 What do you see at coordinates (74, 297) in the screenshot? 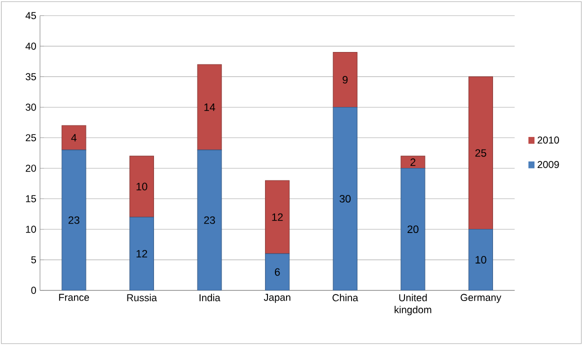
I see `x-tick-label: France` at bounding box center [74, 297].